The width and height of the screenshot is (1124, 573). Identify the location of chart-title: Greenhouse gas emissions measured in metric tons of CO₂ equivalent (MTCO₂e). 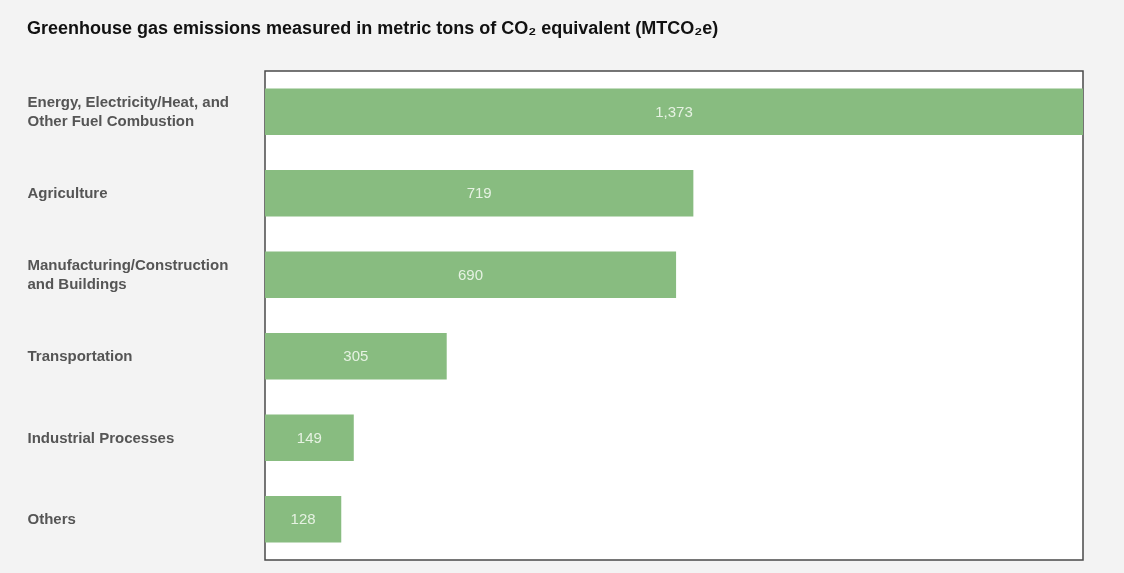
(373, 28).